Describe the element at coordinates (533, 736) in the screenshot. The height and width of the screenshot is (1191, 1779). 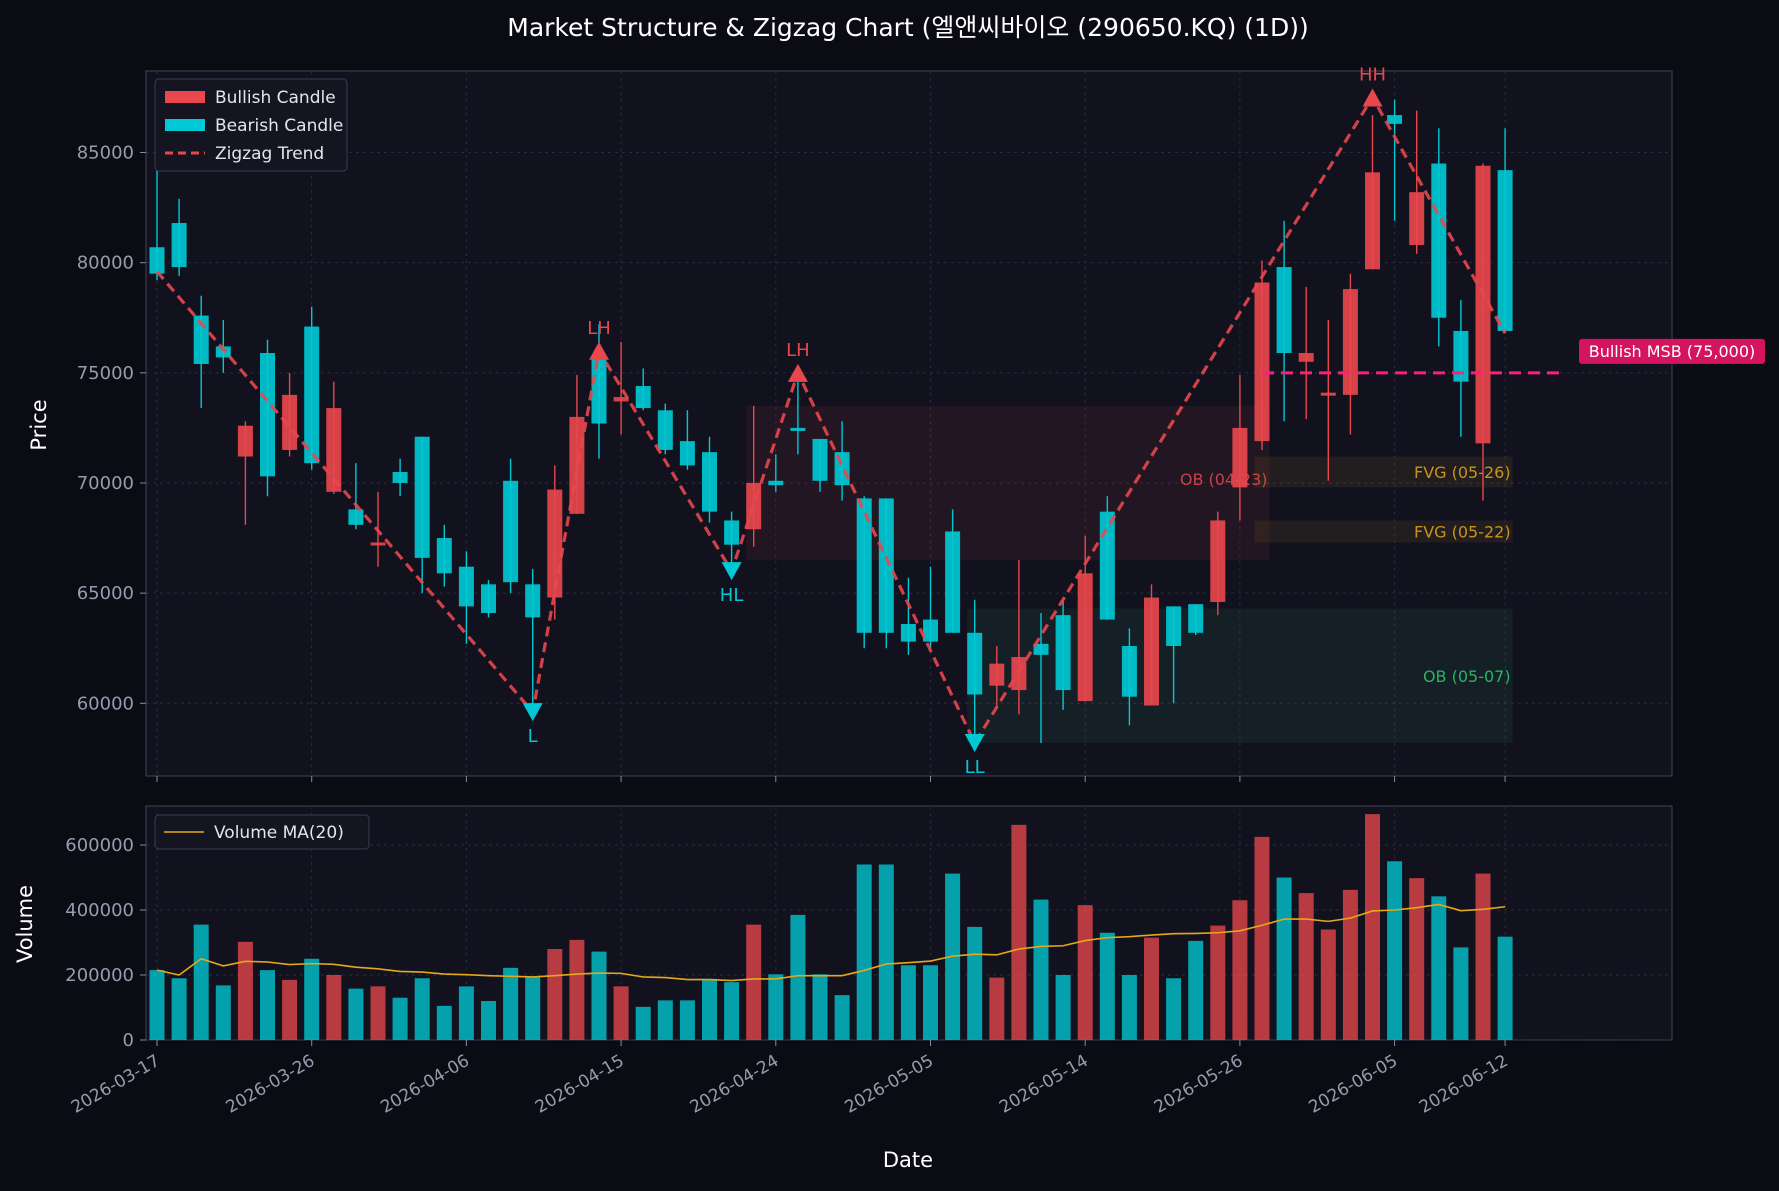
I see `swing-label: L` at that location.